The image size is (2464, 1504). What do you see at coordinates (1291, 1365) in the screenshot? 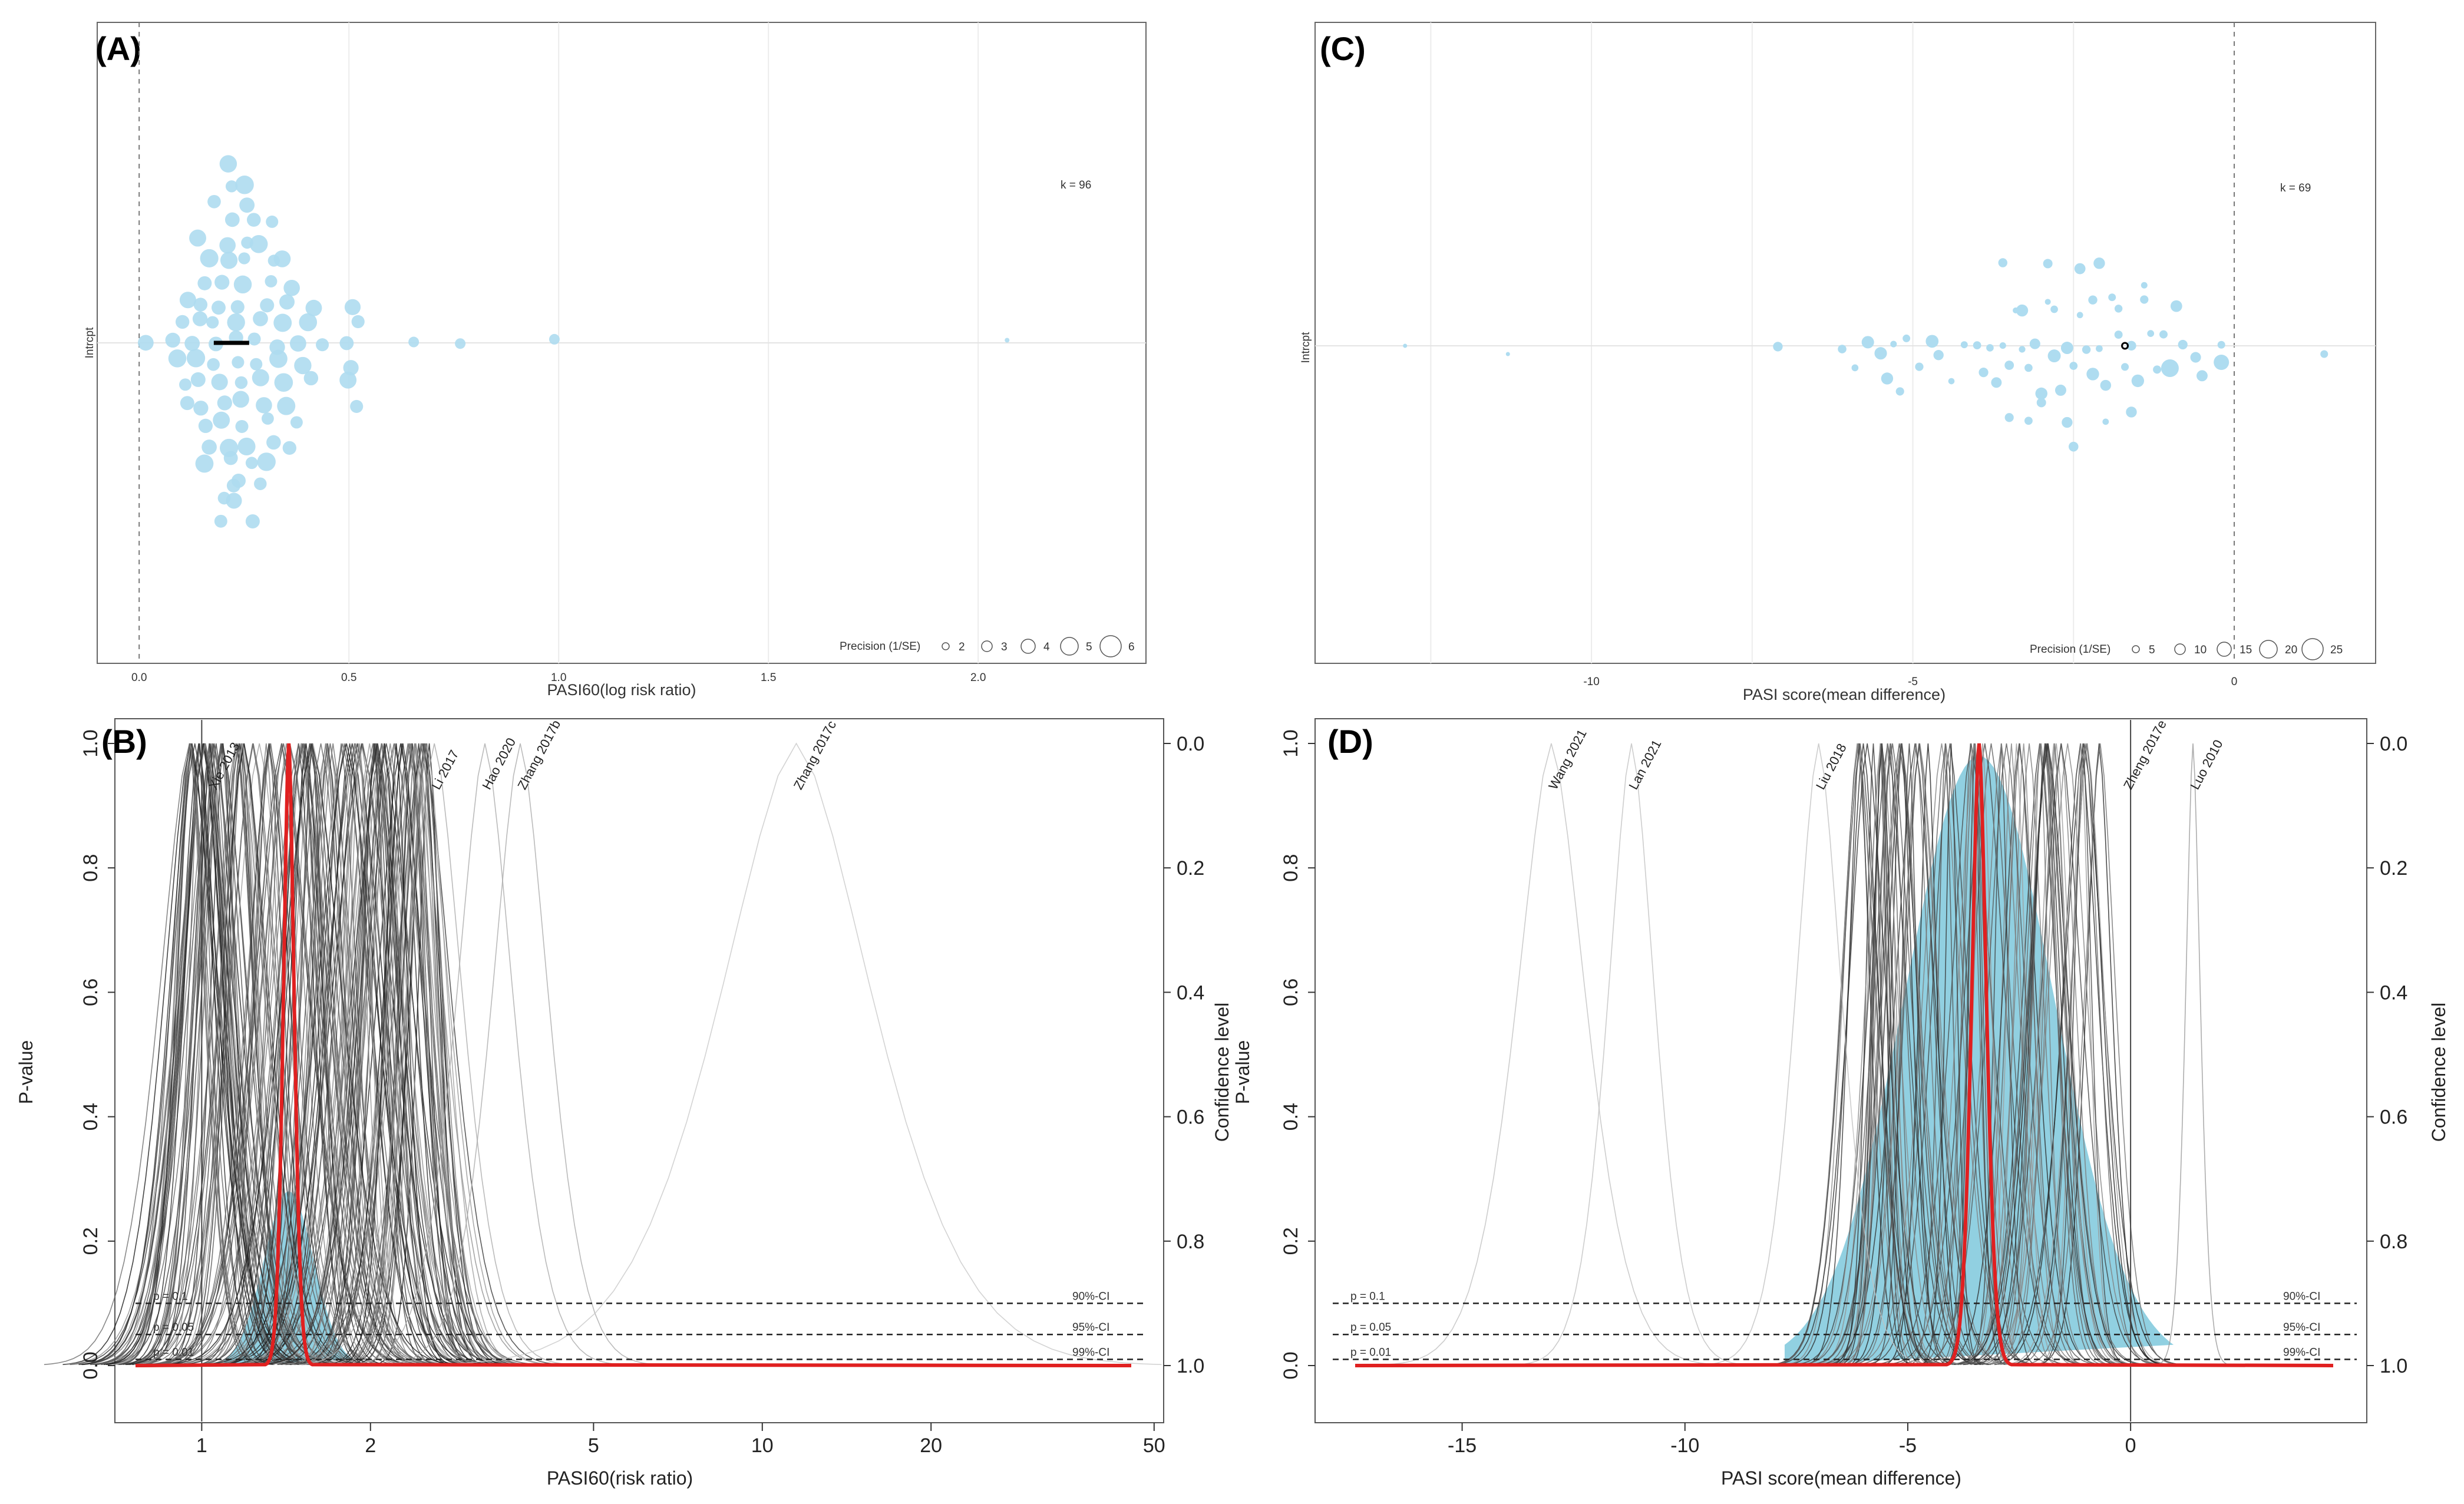
I see `d-y-tick-label: 0.0` at bounding box center [1291, 1365].